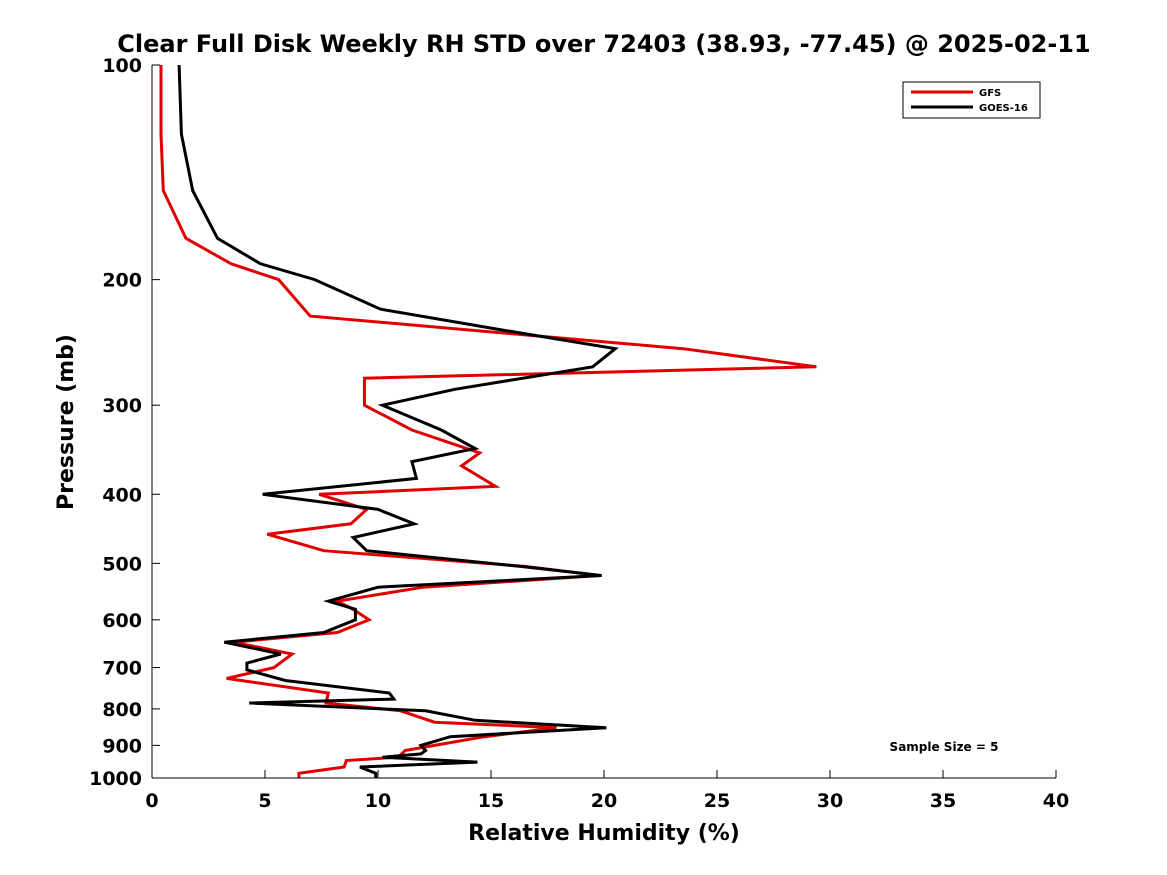  Describe the element at coordinates (122, 66) in the screenshot. I see `y-tick-label: 100` at that location.